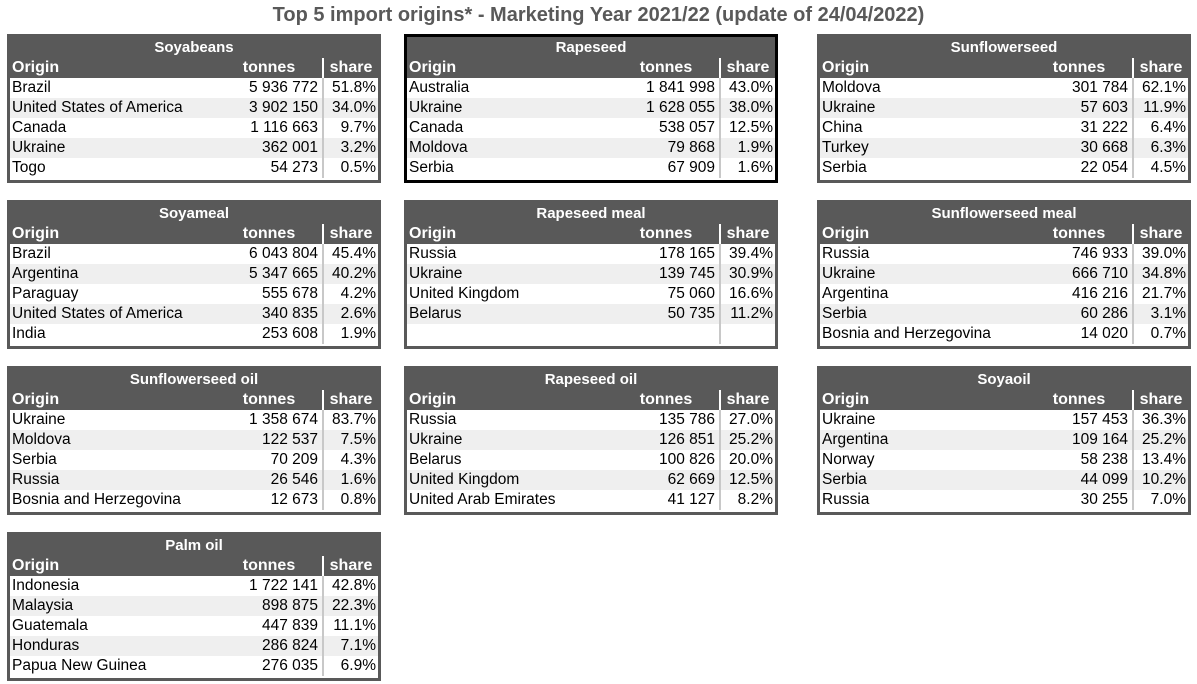  I want to click on table-row: Russia 135 786 27.0%, so click(591, 420).